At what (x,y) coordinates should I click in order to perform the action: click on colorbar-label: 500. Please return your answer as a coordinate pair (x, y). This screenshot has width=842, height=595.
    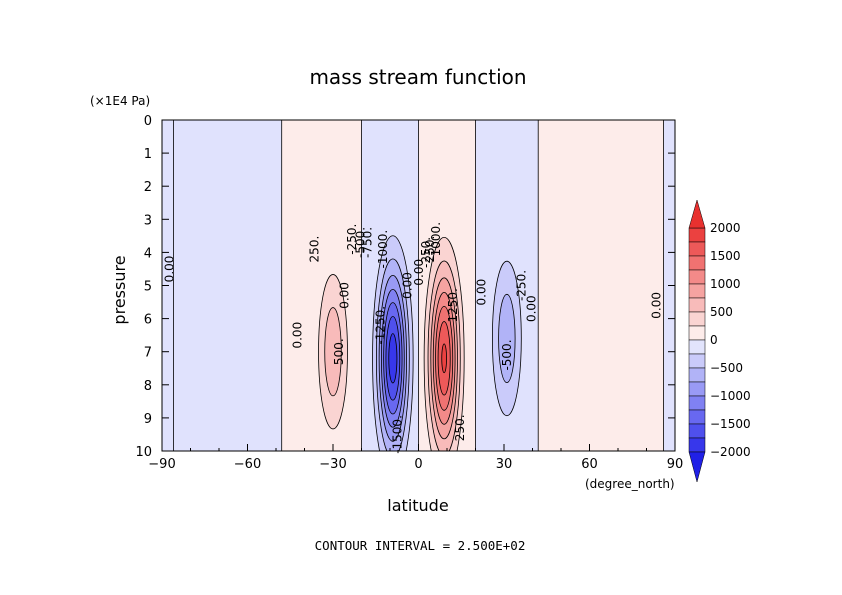
    Looking at the image, I should click on (721, 312).